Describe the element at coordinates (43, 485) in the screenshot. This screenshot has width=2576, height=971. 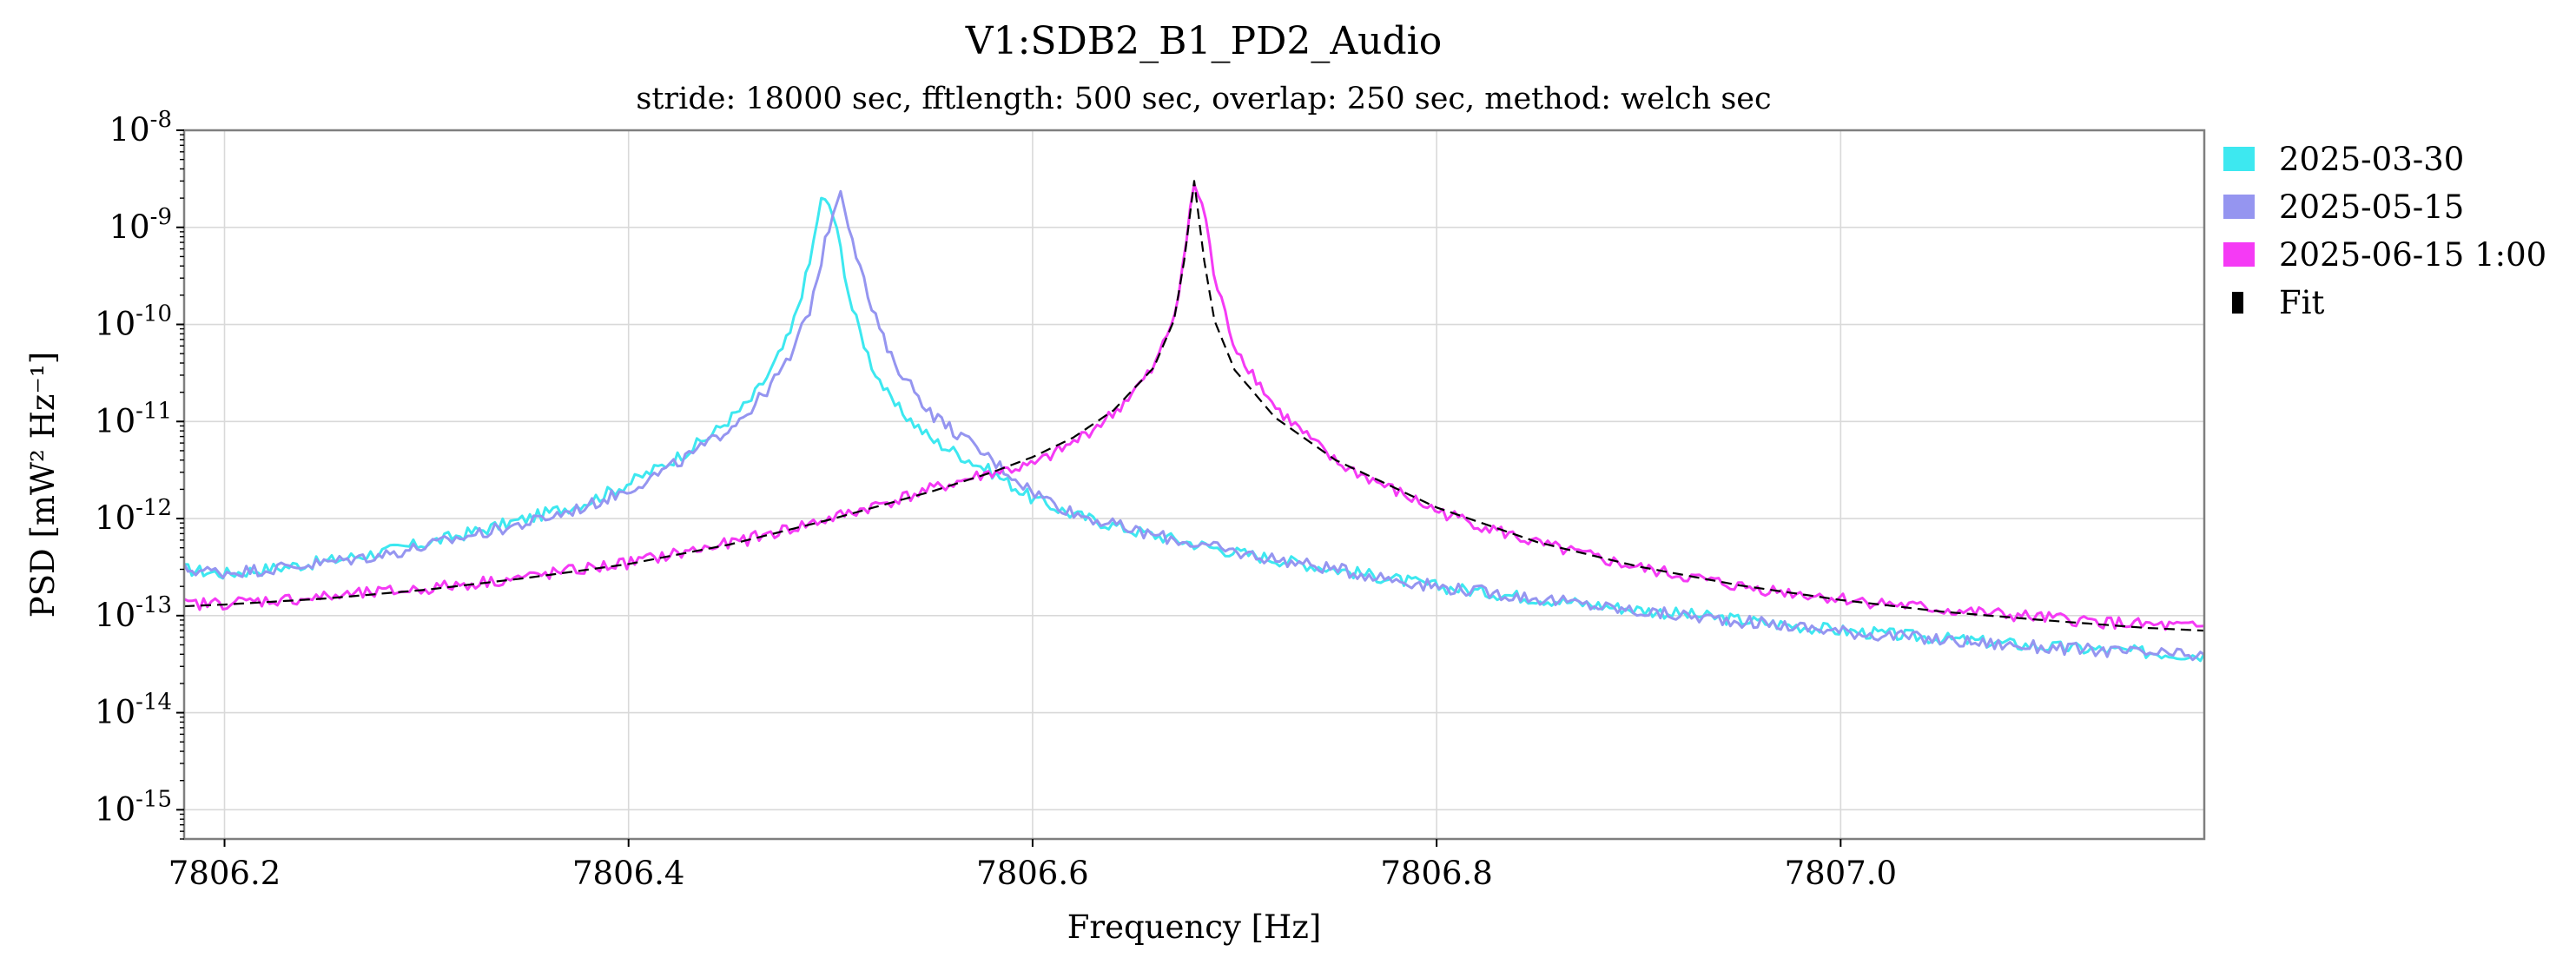
I see `y-axis-label: PSD [mW² Hz⁻¹]` at that location.